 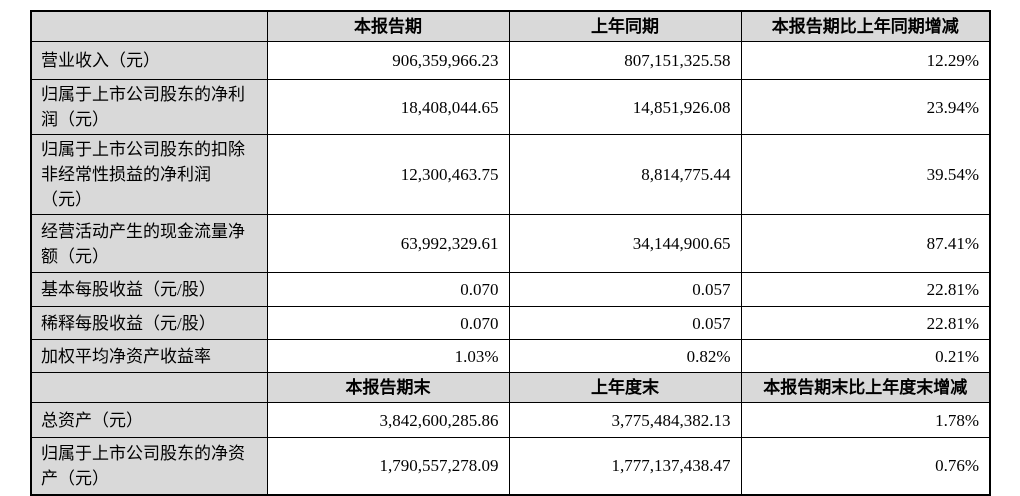 What do you see at coordinates (865, 420) in the screenshot?
I see `value-change: 1.78%` at bounding box center [865, 420].